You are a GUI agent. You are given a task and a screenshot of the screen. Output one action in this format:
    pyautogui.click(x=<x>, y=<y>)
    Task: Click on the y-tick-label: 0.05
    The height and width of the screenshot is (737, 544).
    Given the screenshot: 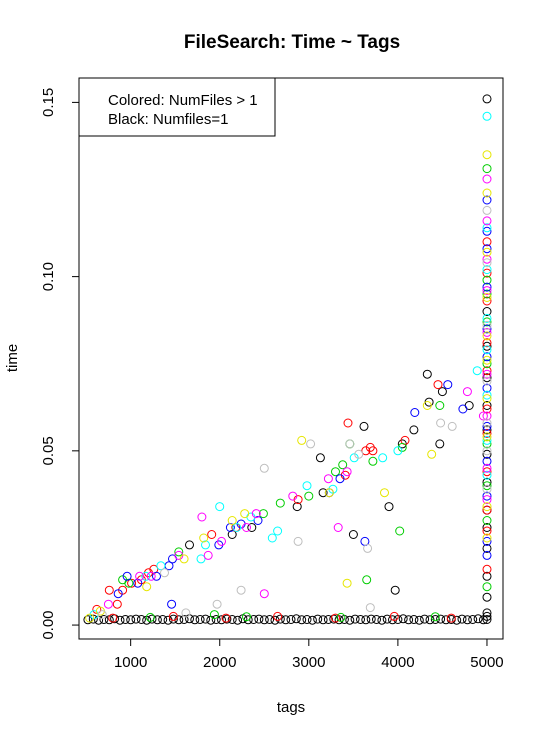 What is the action you would take?
    pyautogui.click(x=48, y=450)
    